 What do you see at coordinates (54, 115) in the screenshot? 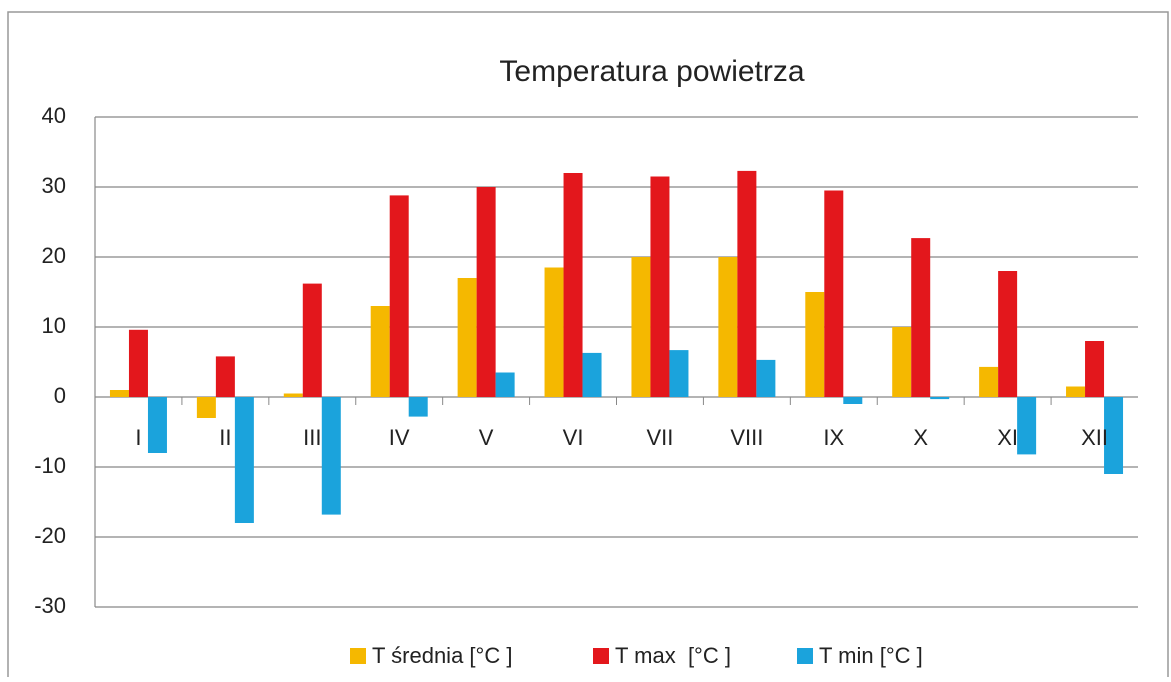
I see `y-tick-label: 40` at bounding box center [54, 115].